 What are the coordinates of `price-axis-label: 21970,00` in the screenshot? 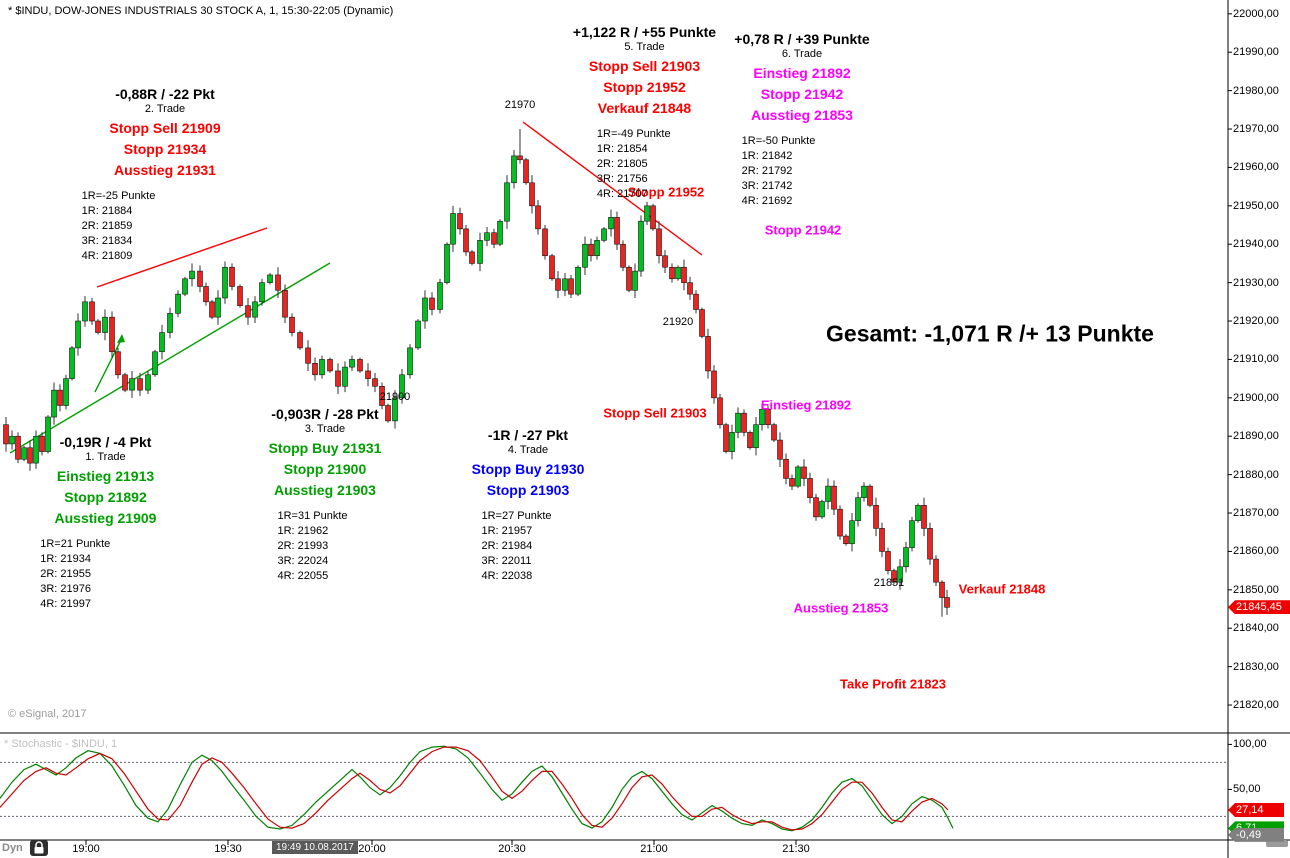 It's located at (1256, 129).